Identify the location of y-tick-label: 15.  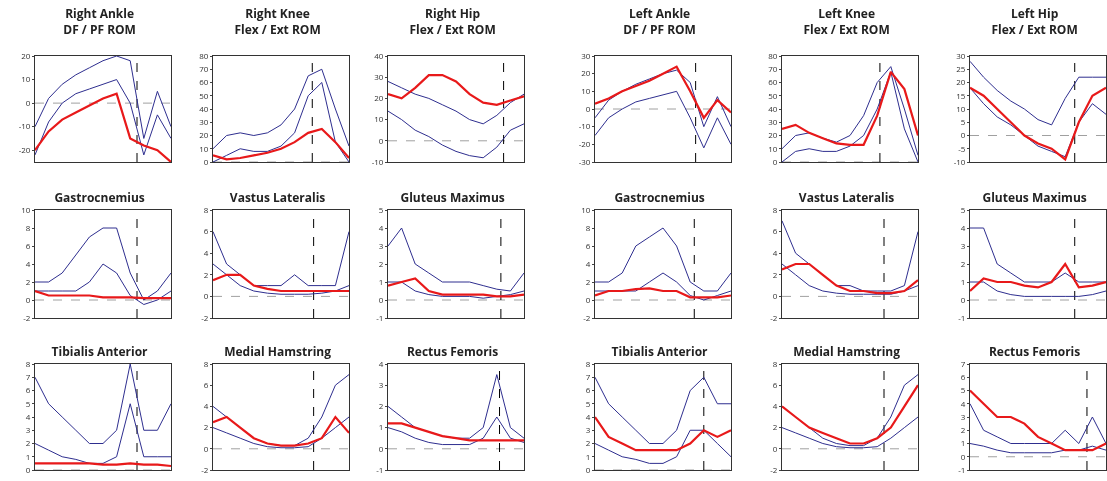
(961, 95).